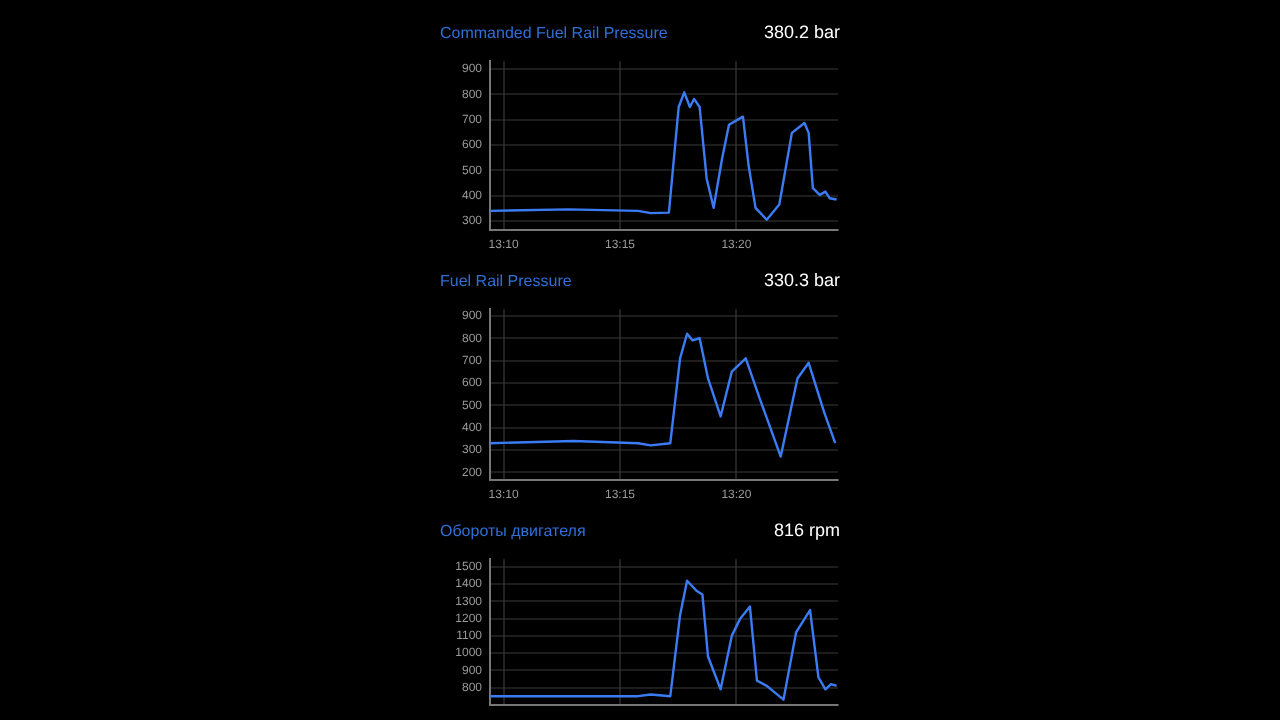 The width and height of the screenshot is (1280, 720). What do you see at coordinates (801, 280) in the screenshot?
I see `chart-subtitle: 330.3 bar` at bounding box center [801, 280].